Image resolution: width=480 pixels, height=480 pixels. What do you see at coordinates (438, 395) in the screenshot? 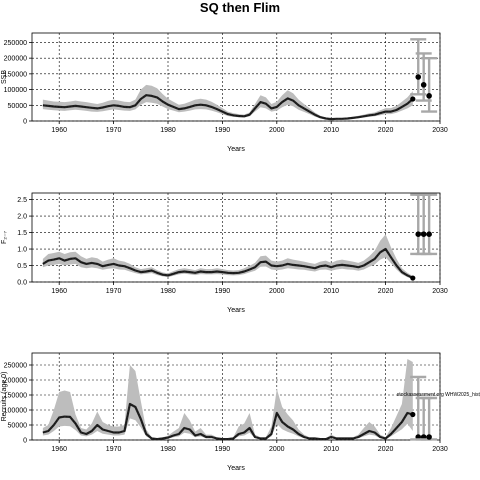
I see `source-annotation: stockassessment.org WHW2025_hist_and` at bounding box center [438, 395].